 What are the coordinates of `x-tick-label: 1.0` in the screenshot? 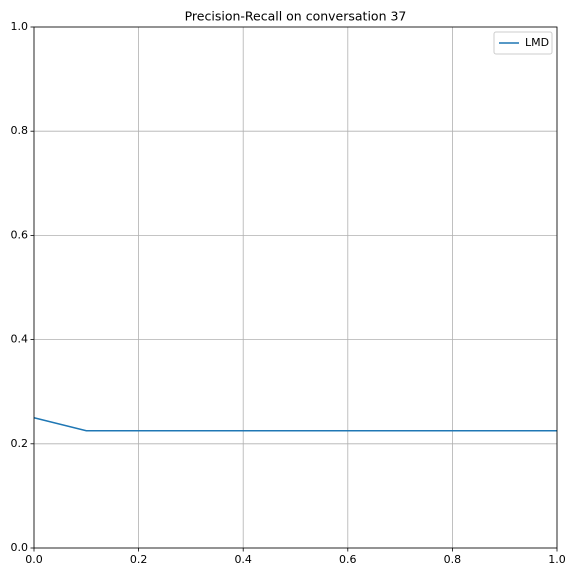 It's located at (557, 559).